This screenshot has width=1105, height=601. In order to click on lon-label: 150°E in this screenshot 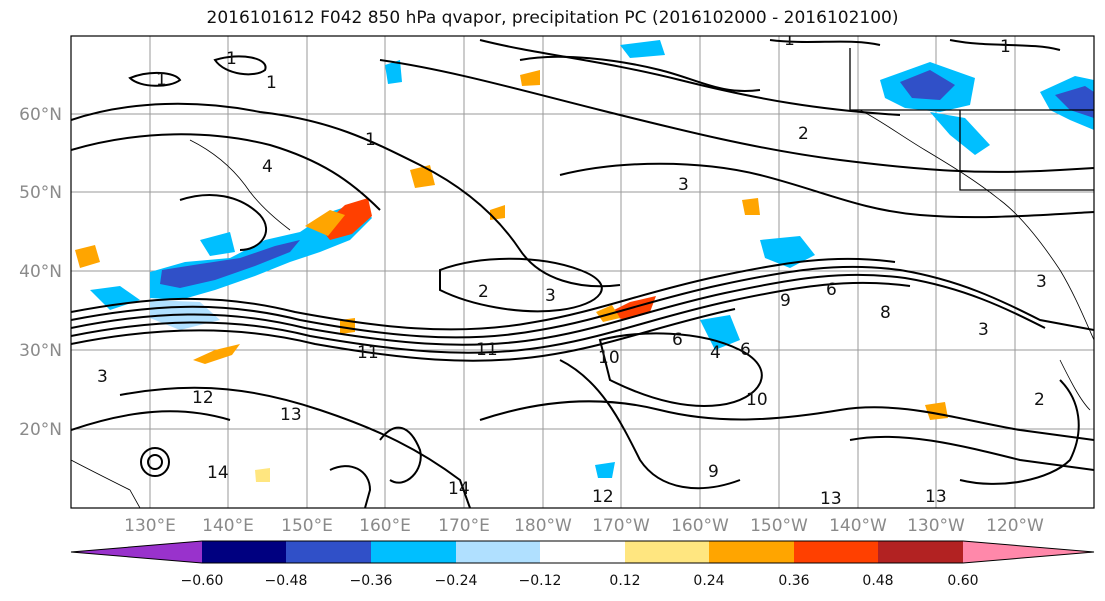, I will do `click(307, 526)`.